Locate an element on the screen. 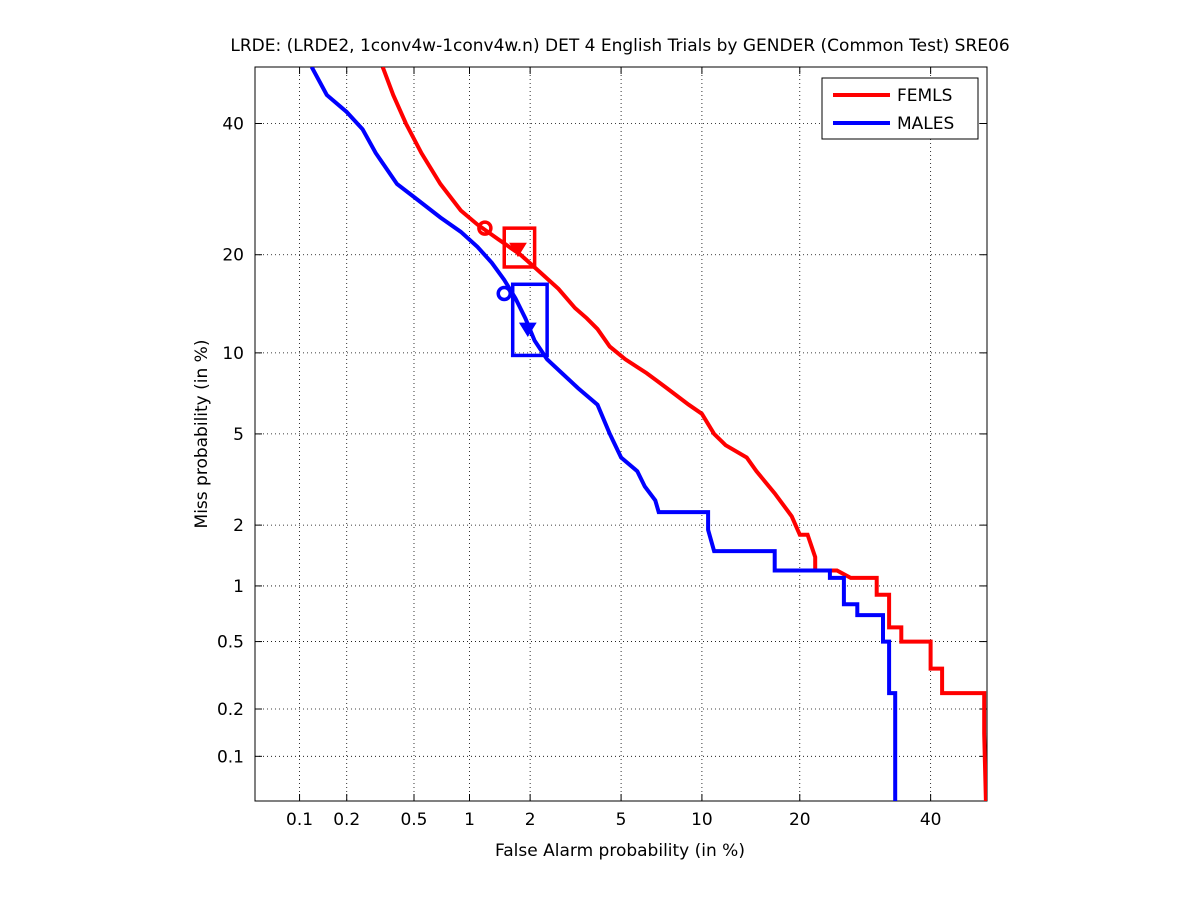 This screenshot has height=900, width=1201. y-tick-label: 5 is located at coordinates (238, 435).